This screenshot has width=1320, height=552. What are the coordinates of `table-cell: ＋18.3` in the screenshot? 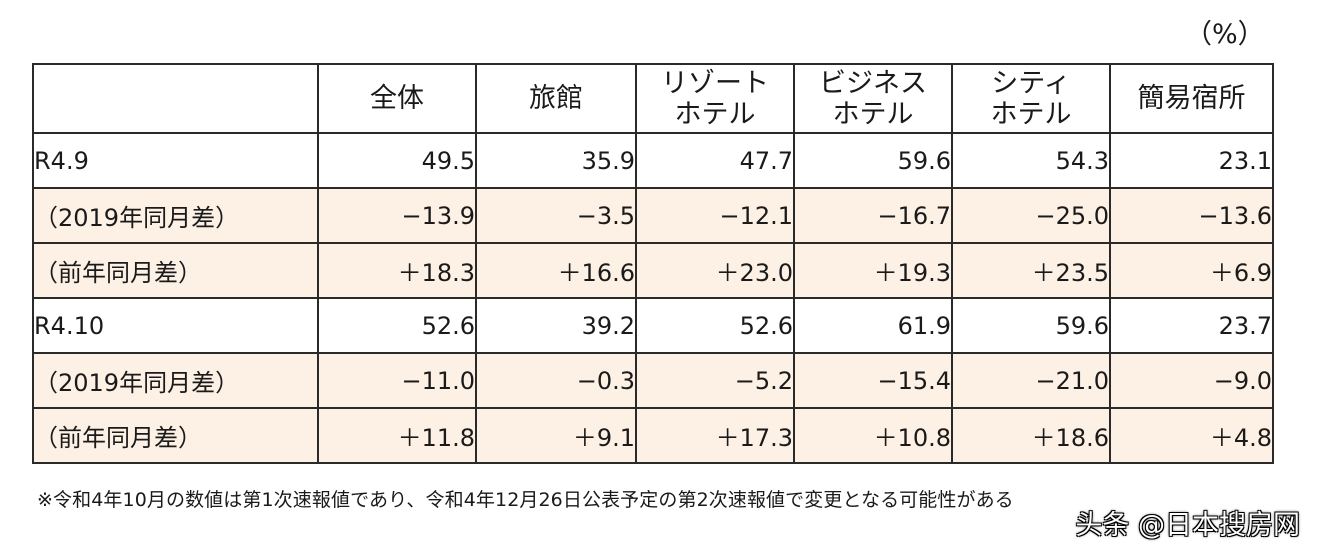 It's located at (397, 270).